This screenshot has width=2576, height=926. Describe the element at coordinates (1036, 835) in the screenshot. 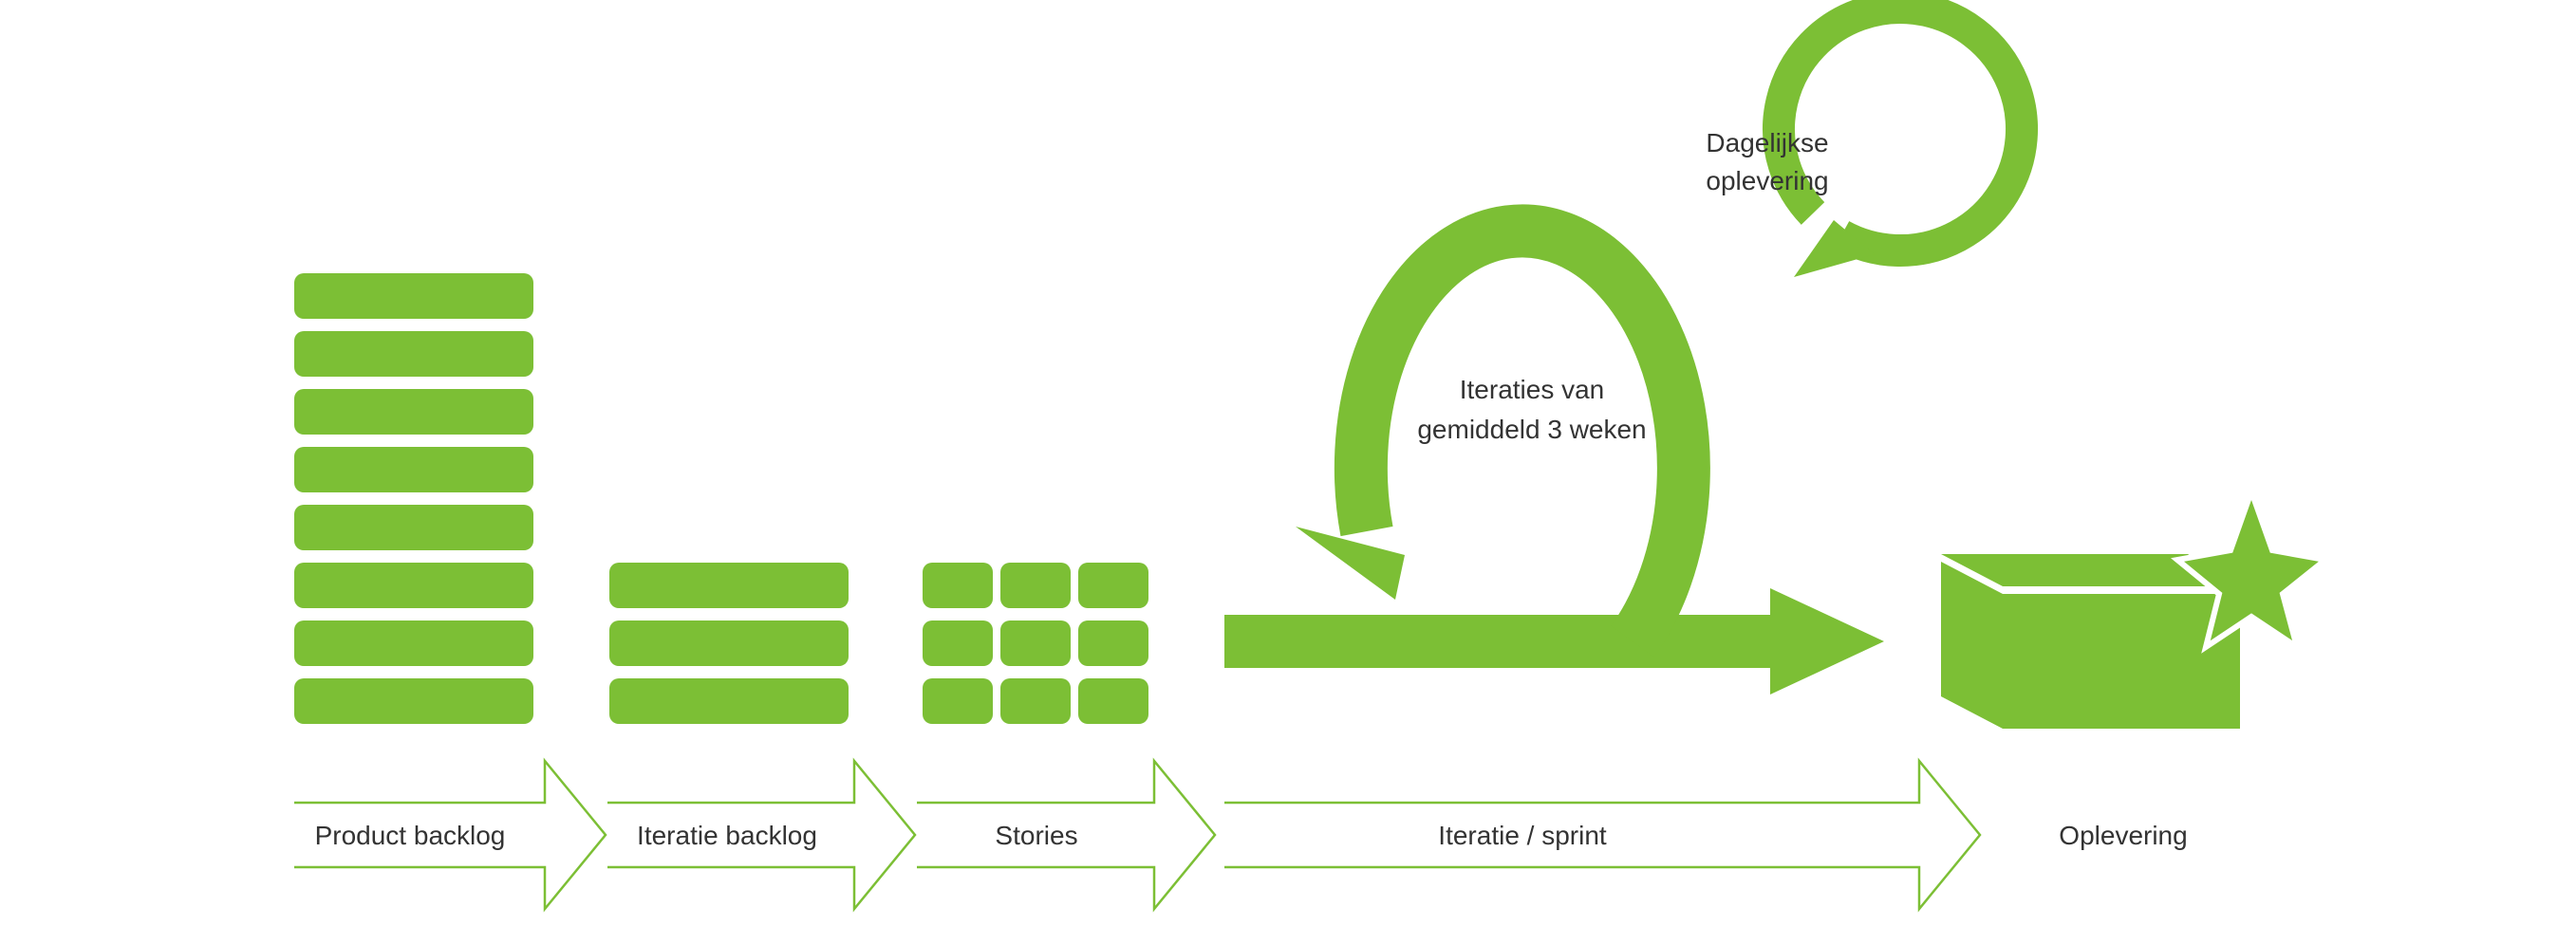

I see `stage-label-stories: Stories` at that location.